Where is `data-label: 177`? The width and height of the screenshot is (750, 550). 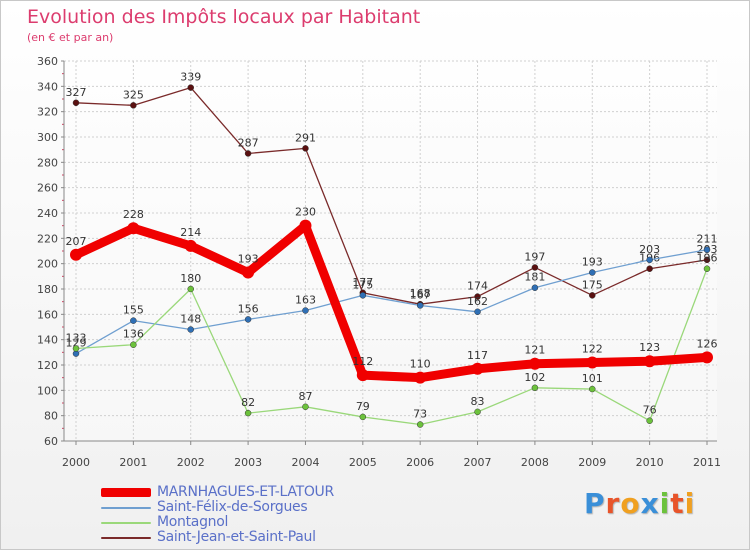 data-label: 177 is located at coordinates (362, 282).